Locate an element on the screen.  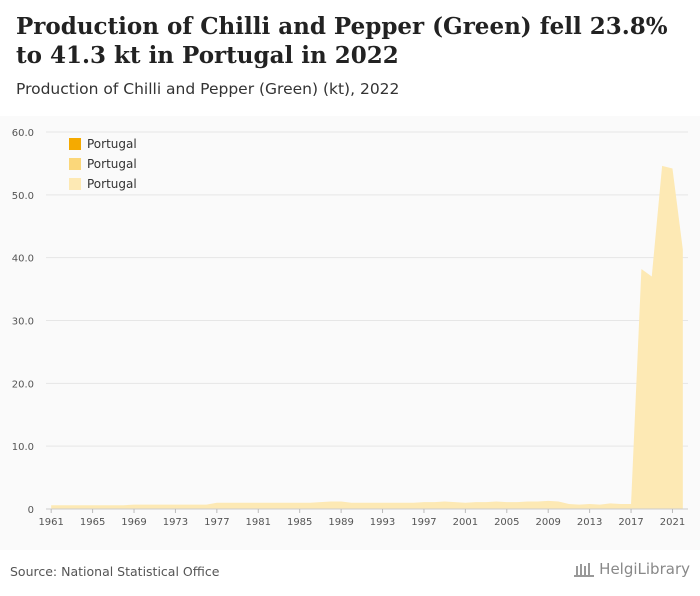
x-tick-label: 1973 is located at coordinates (175, 522).